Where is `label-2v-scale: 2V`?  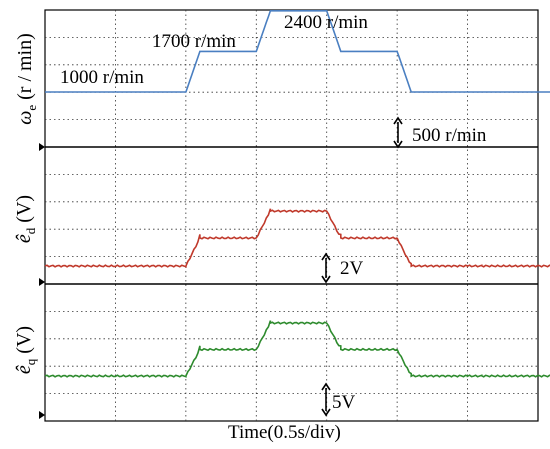 label-2v-scale: 2V is located at coordinates (352, 268).